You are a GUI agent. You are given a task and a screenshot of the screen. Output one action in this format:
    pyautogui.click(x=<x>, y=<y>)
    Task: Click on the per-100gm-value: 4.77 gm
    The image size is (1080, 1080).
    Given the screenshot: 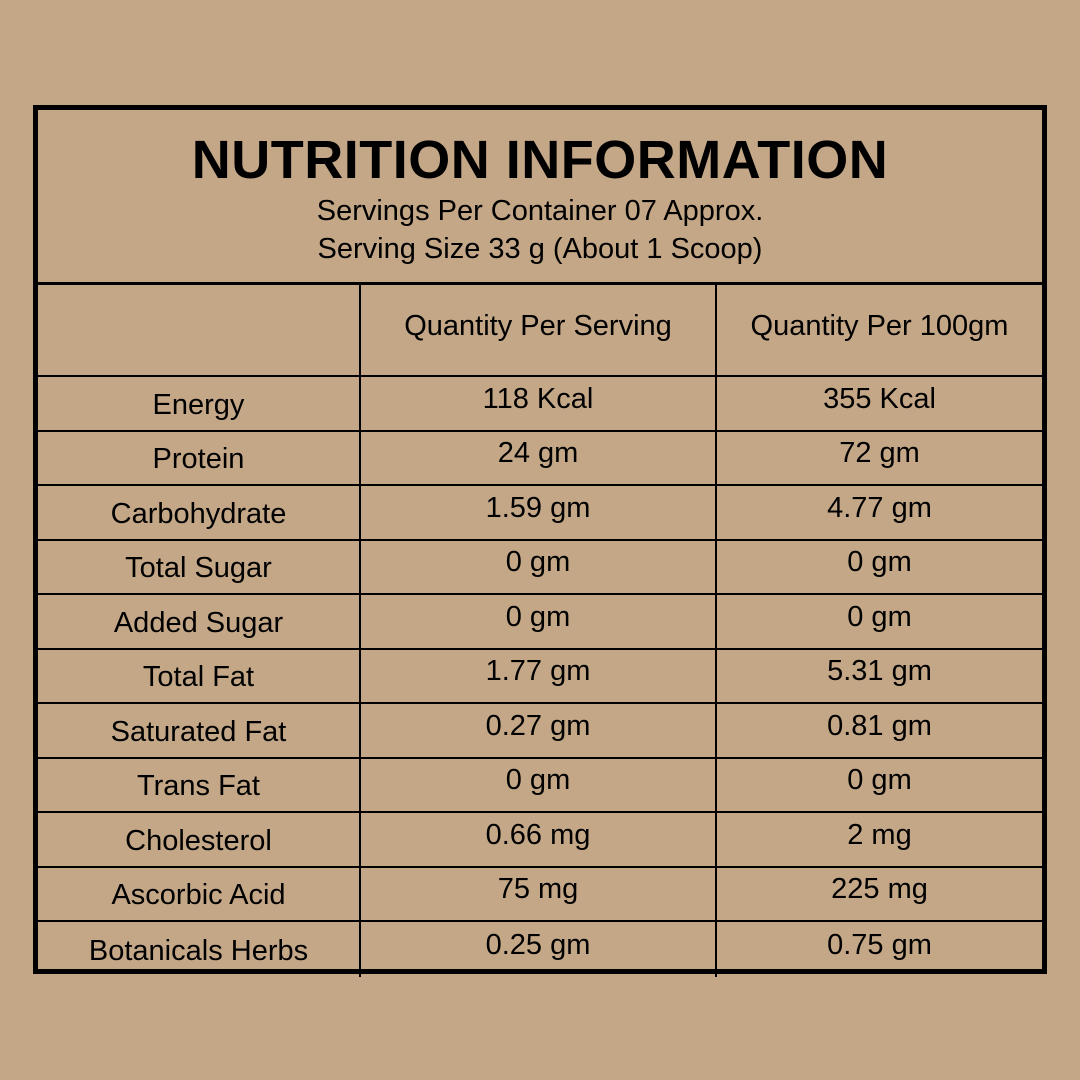 What is the action you would take?
    pyautogui.click(x=879, y=507)
    